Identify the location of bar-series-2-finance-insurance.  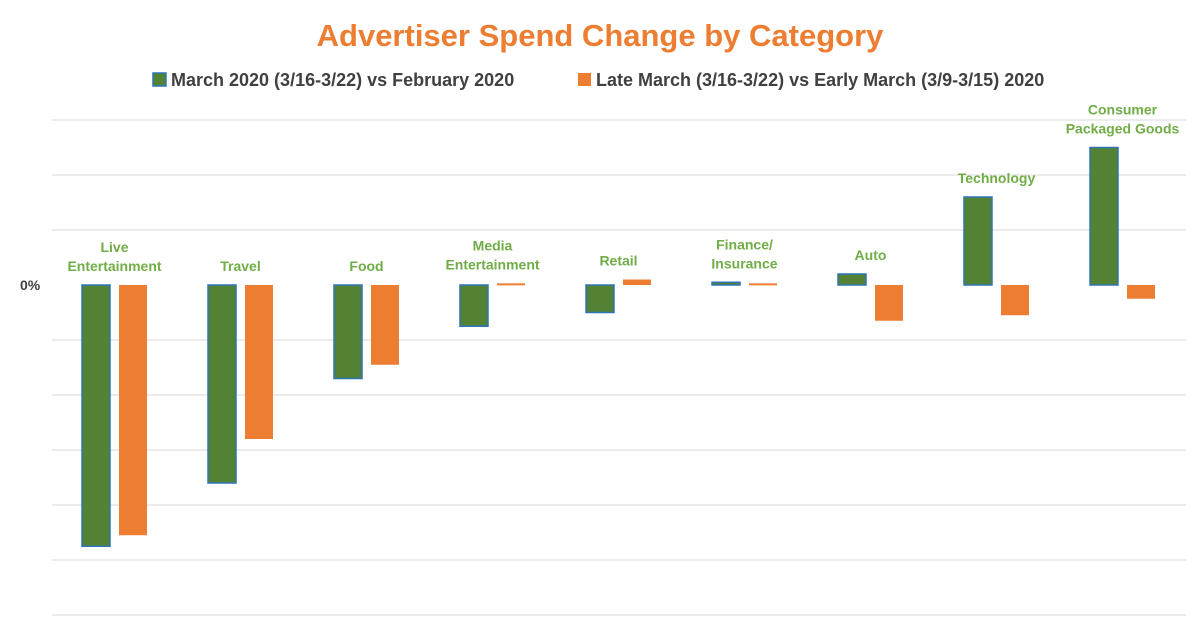
(763, 284).